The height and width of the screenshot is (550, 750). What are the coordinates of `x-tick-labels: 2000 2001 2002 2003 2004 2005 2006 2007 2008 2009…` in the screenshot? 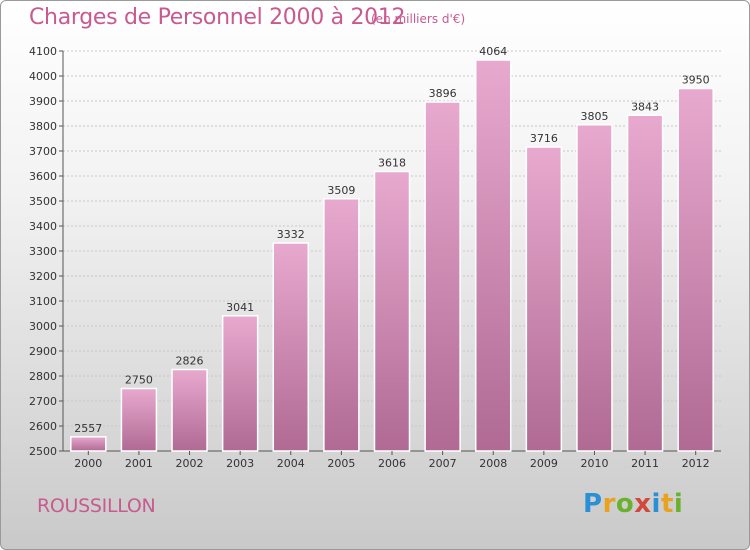 It's located at (392, 460).